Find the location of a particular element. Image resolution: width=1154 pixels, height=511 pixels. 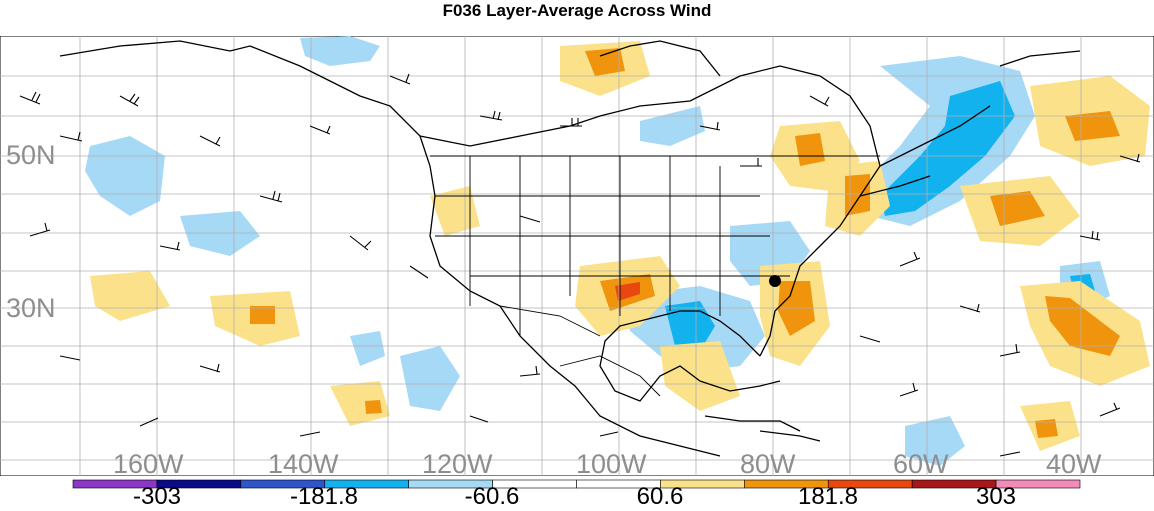

lon-label-100w: 100W is located at coordinates (611, 464).